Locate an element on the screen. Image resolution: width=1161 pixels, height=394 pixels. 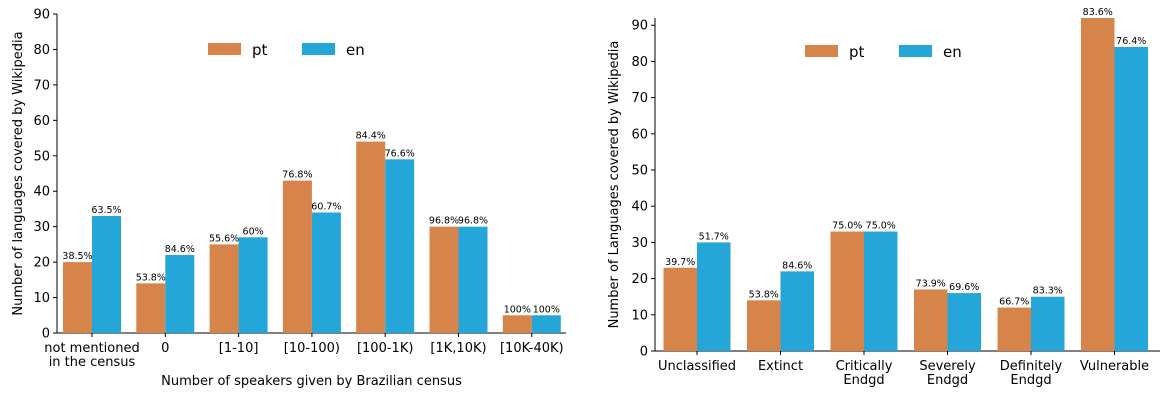
data-label-pt: 100% is located at coordinates (517, 309).